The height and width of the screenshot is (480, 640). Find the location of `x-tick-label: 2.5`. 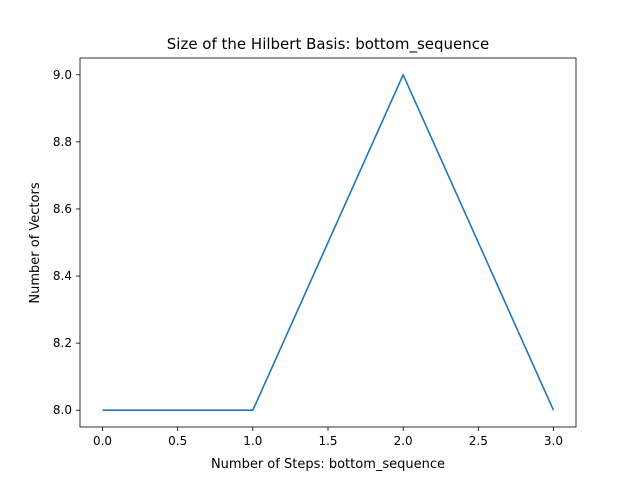

x-tick-label: 2.5 is located at coordinates (478, 441).